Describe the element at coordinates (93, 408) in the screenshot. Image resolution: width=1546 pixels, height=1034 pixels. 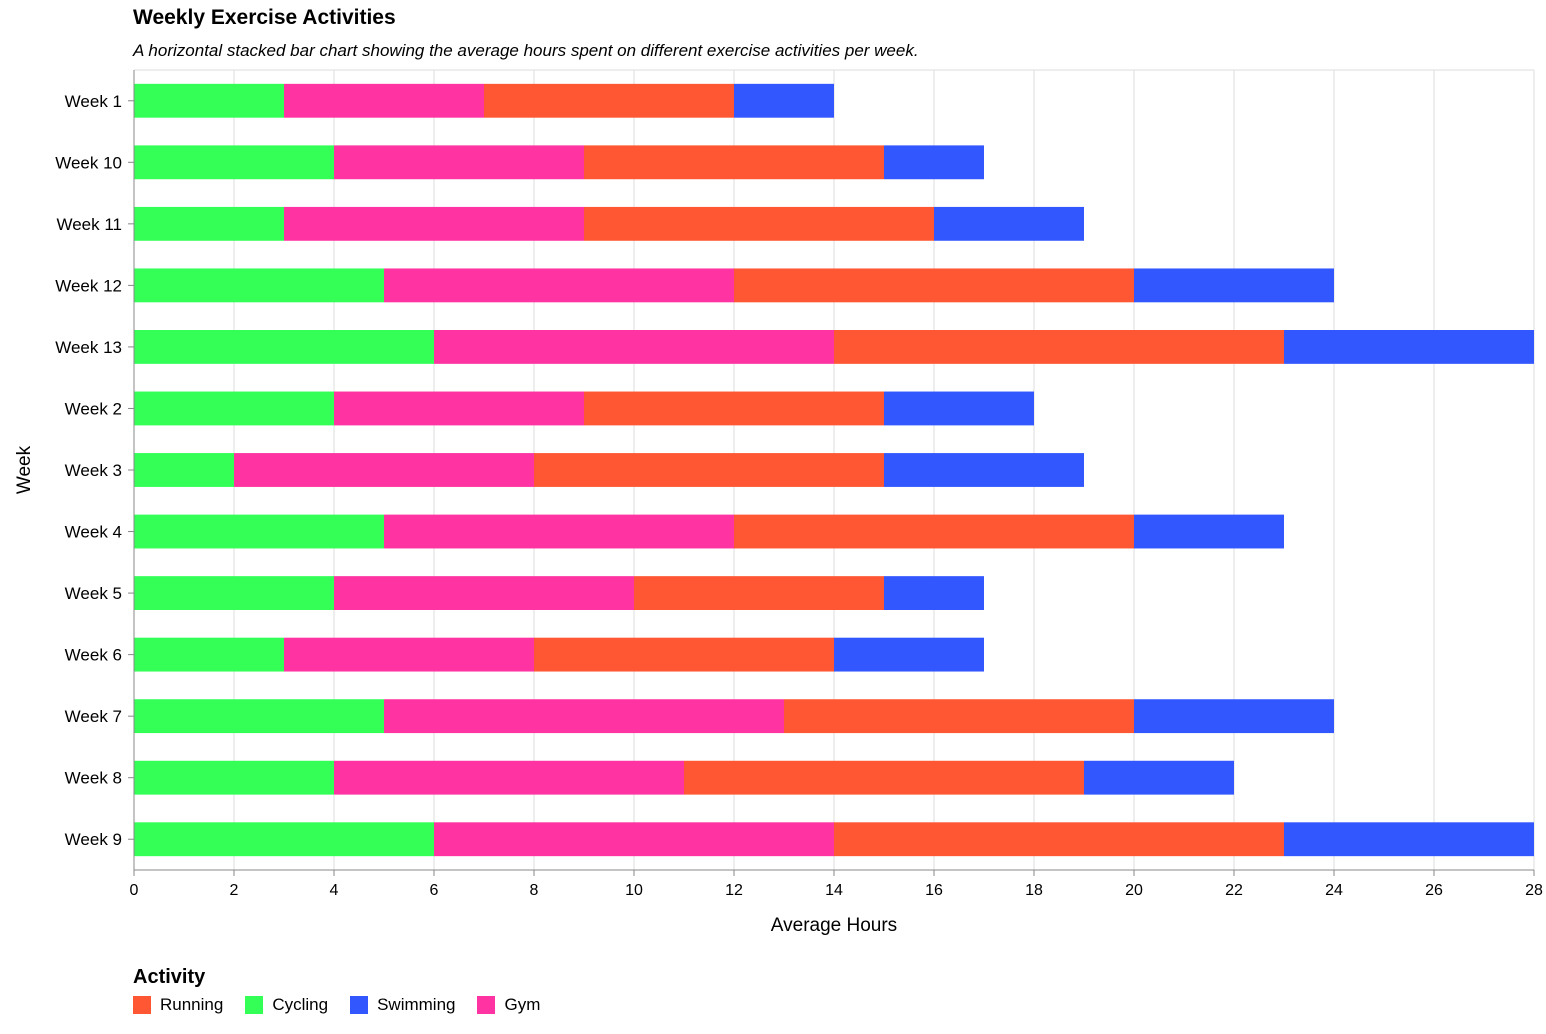
I see `y-tick-label: Week 2` at that location.